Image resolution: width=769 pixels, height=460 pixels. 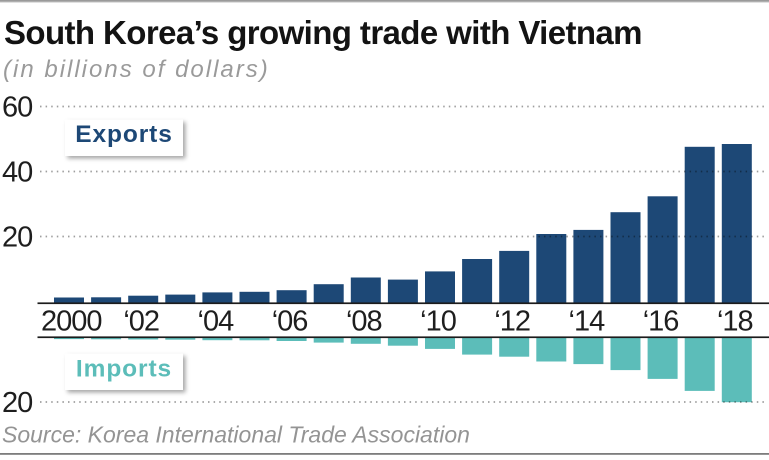 I want to click on svg-text: 40, so click(x=17, y=173).